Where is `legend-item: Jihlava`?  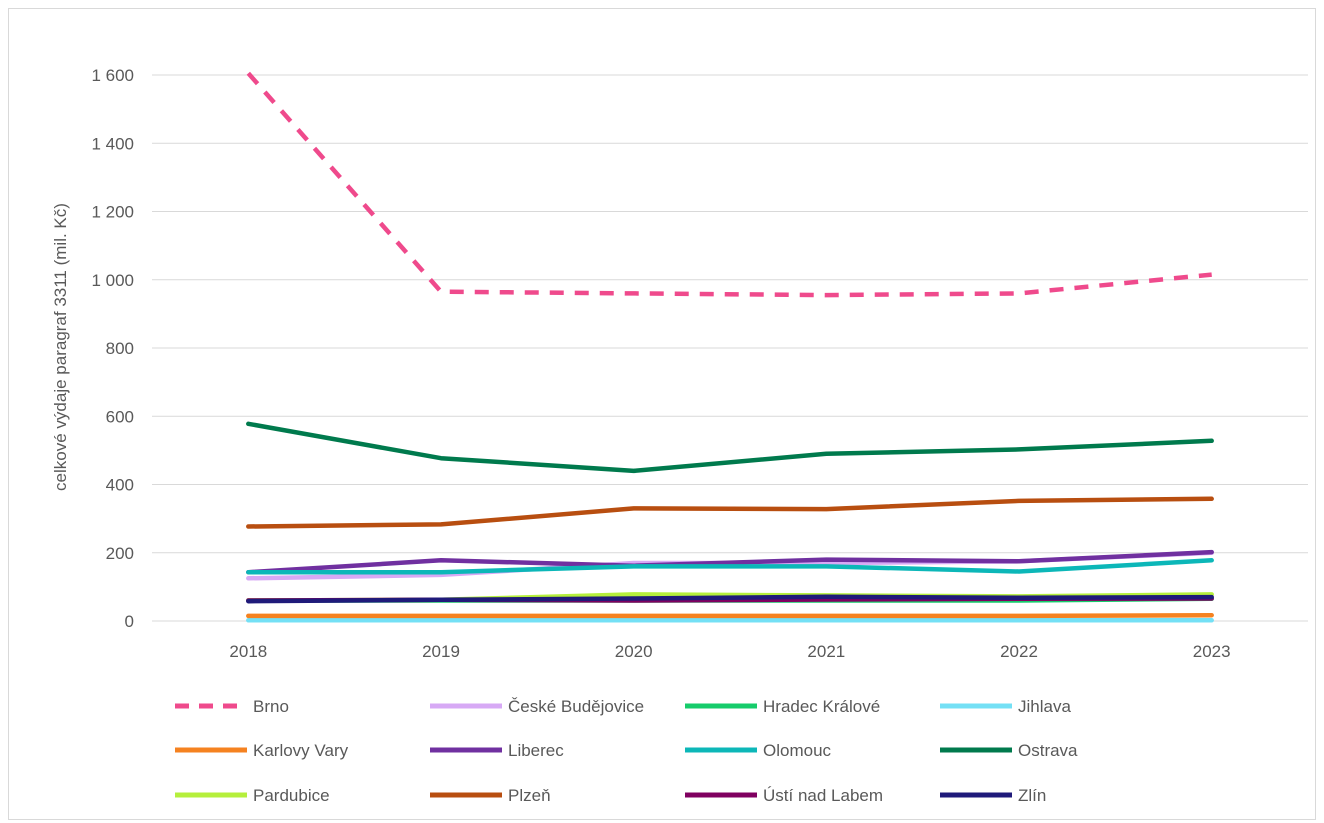 legend-item: Jihlava is located at coordinates (1005, 706).